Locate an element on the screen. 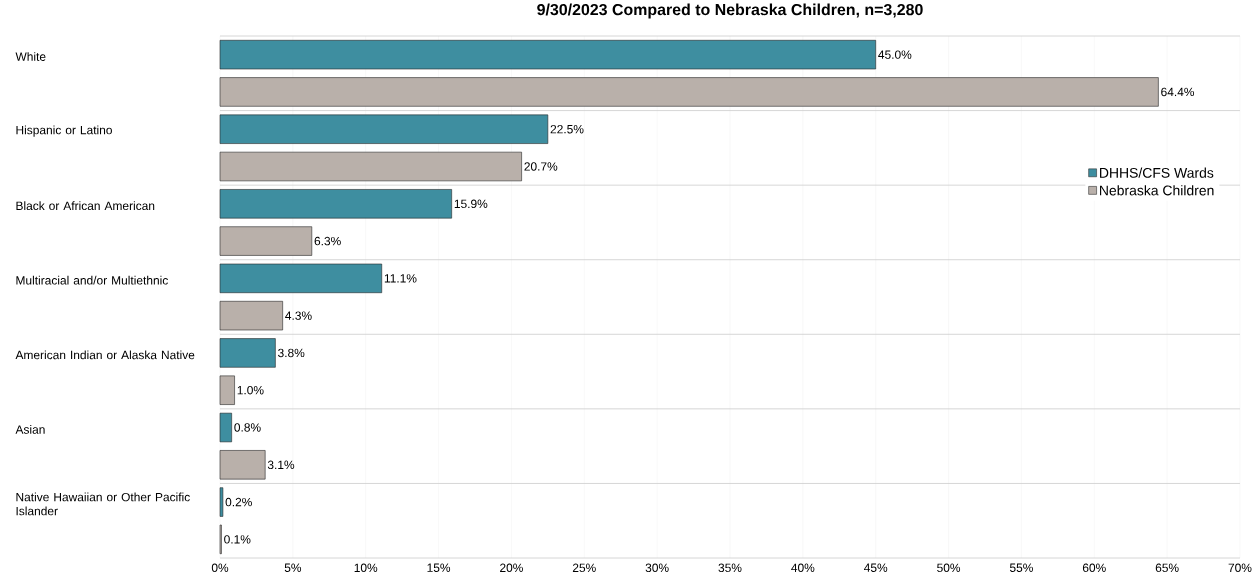  x-tick-label: 70% is located at coordinates (1240, 567).